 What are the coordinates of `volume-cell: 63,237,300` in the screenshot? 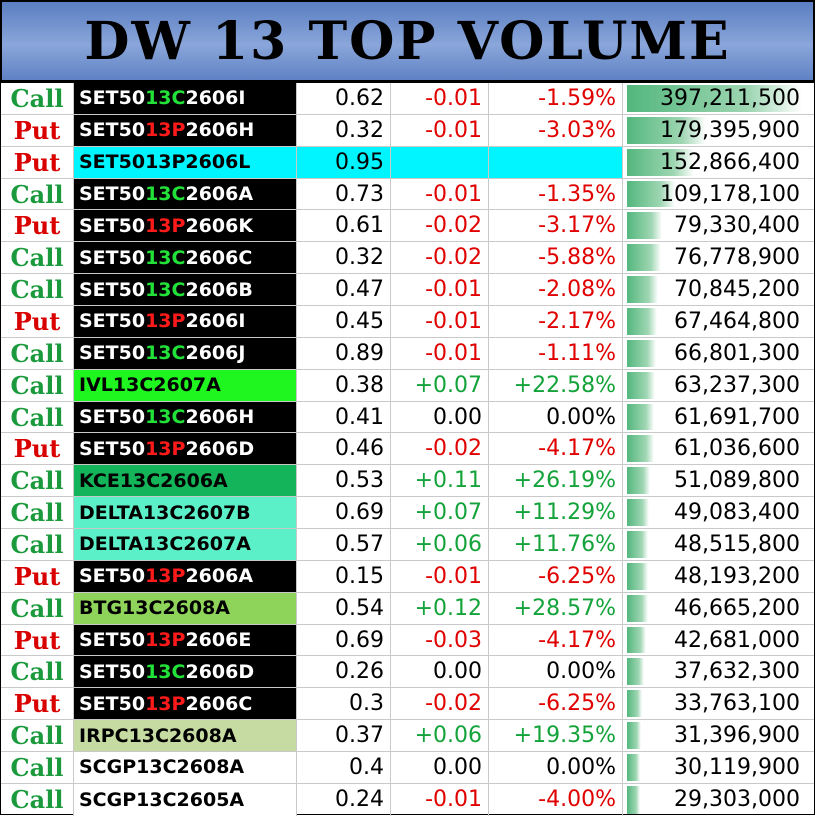 It's located at (718, 385).